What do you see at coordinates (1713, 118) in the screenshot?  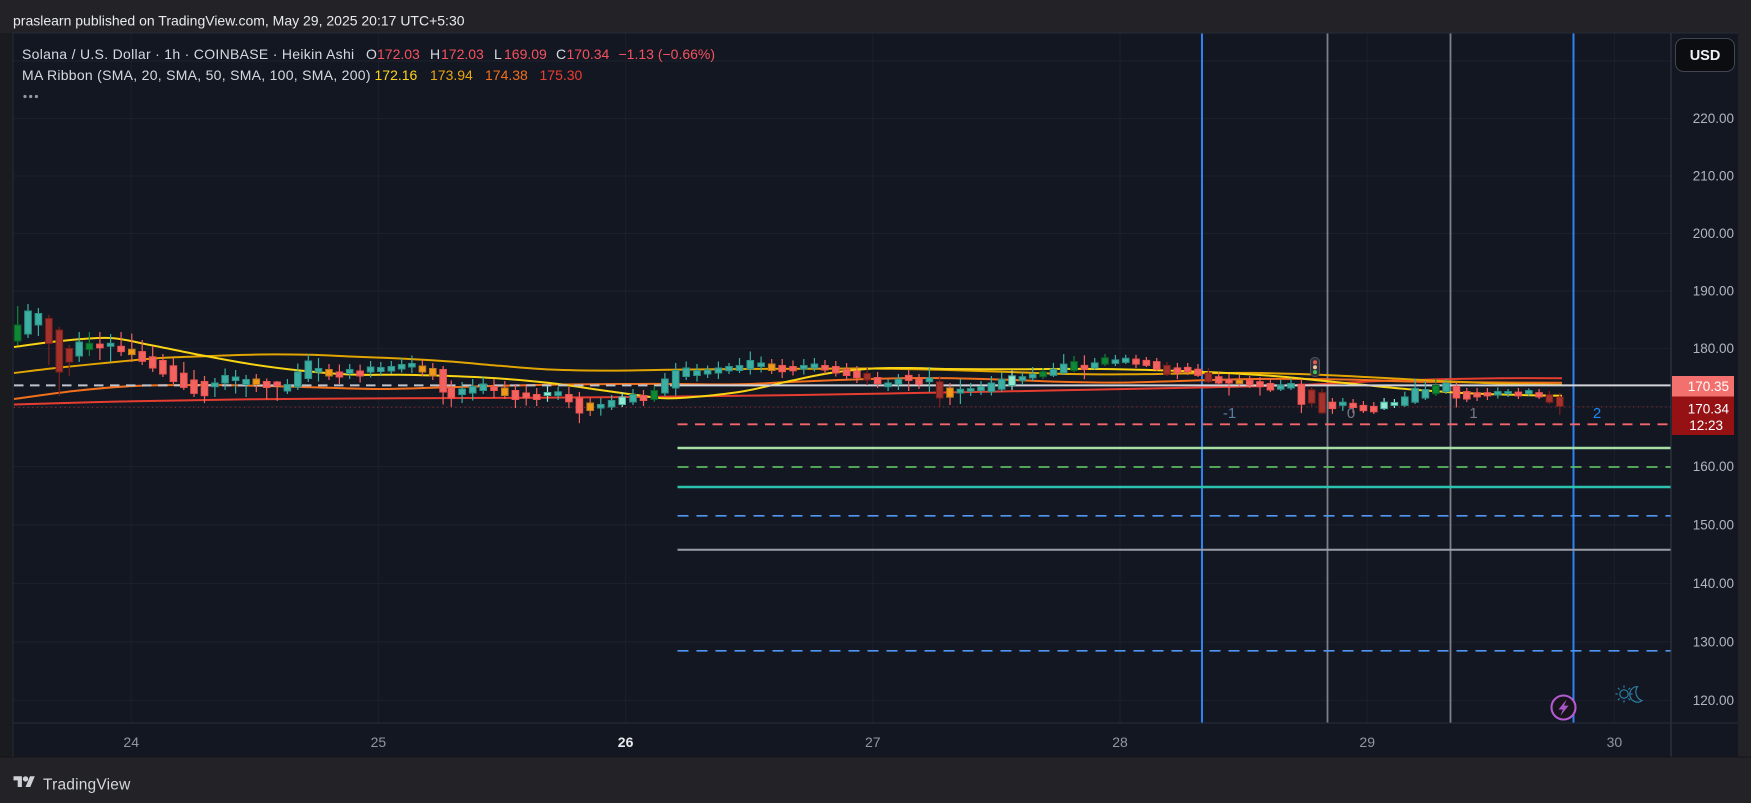 I see `svg-text: 220.00` at bounding box center [1713, 118].